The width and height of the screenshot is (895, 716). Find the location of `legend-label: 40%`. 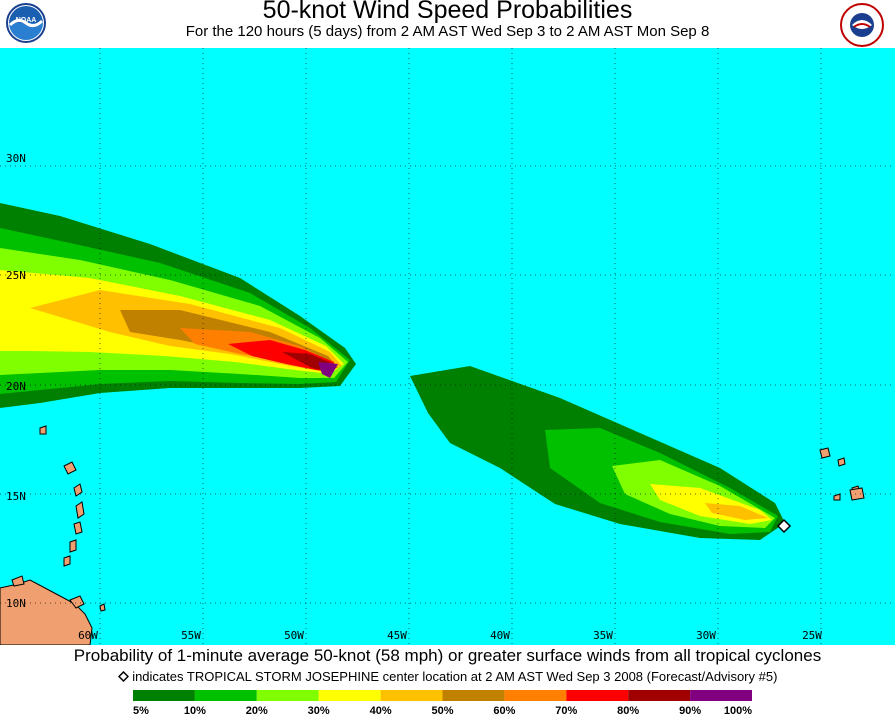

legend-label: 40% is located at coordinates (381, 710).